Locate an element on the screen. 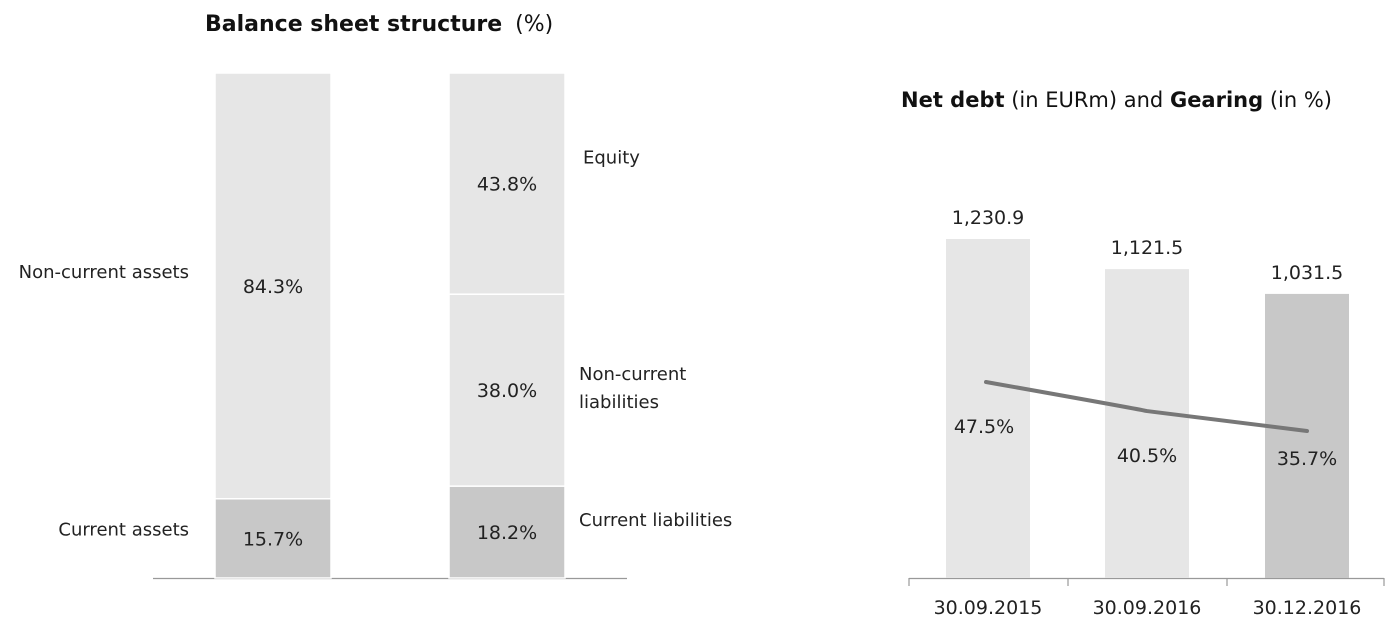 This screenshot has height=621, width=1385. label-line: liabilities is located at coordinates (619, 402).